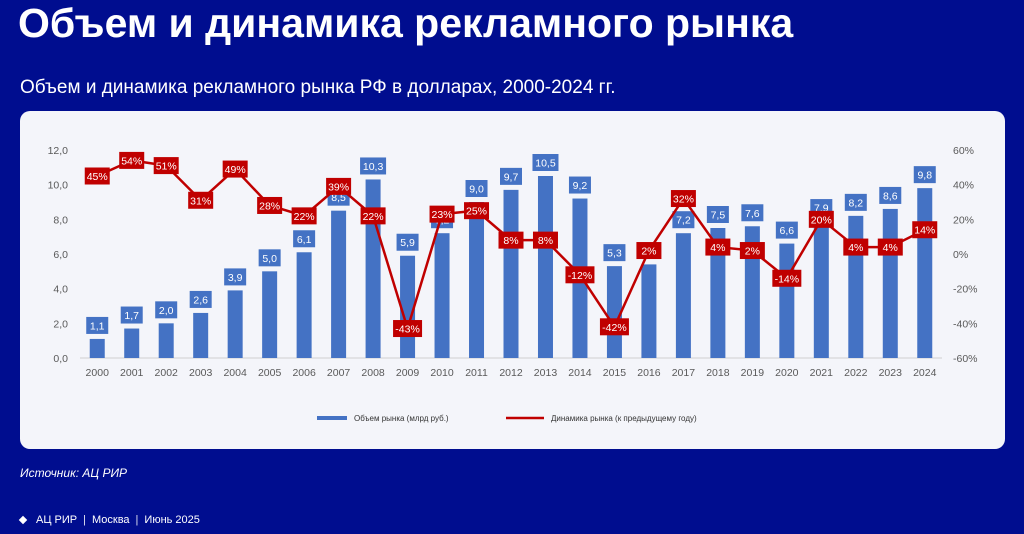  Describe the element at coordinates (74, 473) in the screenshot. I see `source-note: Источник: АЦ РИР` at that location.